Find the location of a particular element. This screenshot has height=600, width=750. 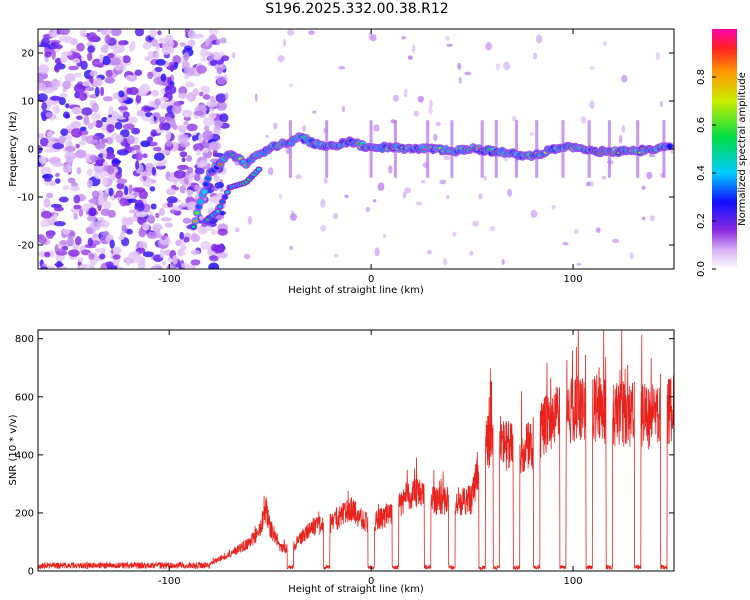

y-tick-label: -20 is located at coordinates (26, 246).